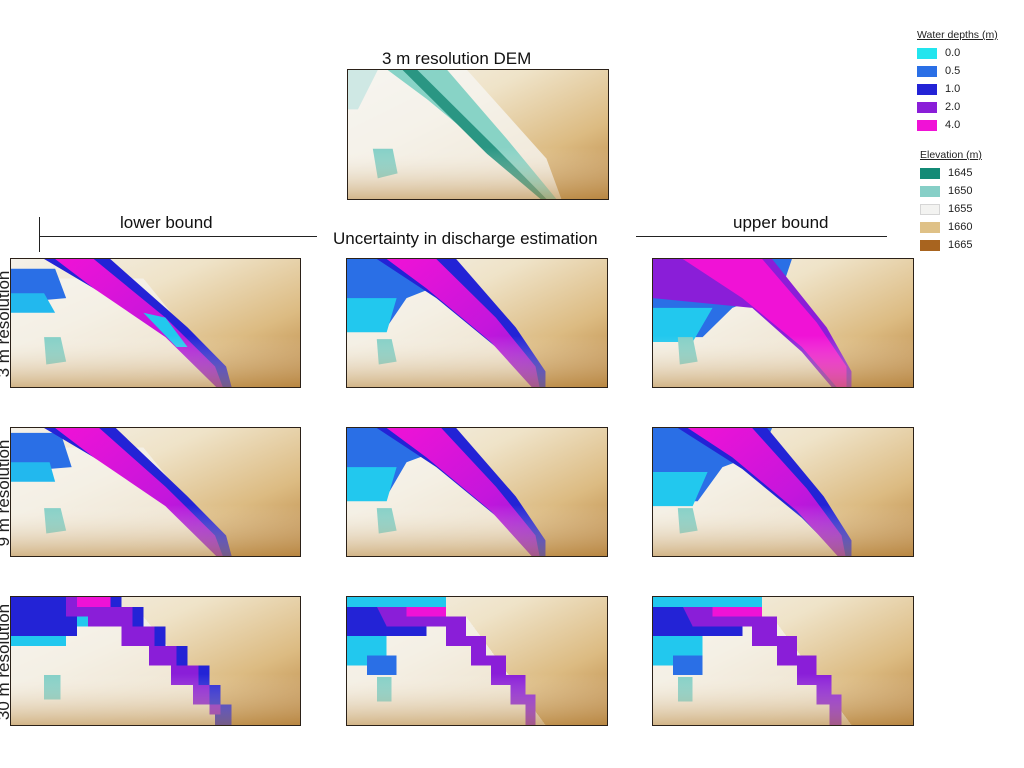  Describe the element at coordinates (946, 209) in the screenshot. I see `elevation-legend-item: 1655` at that location.